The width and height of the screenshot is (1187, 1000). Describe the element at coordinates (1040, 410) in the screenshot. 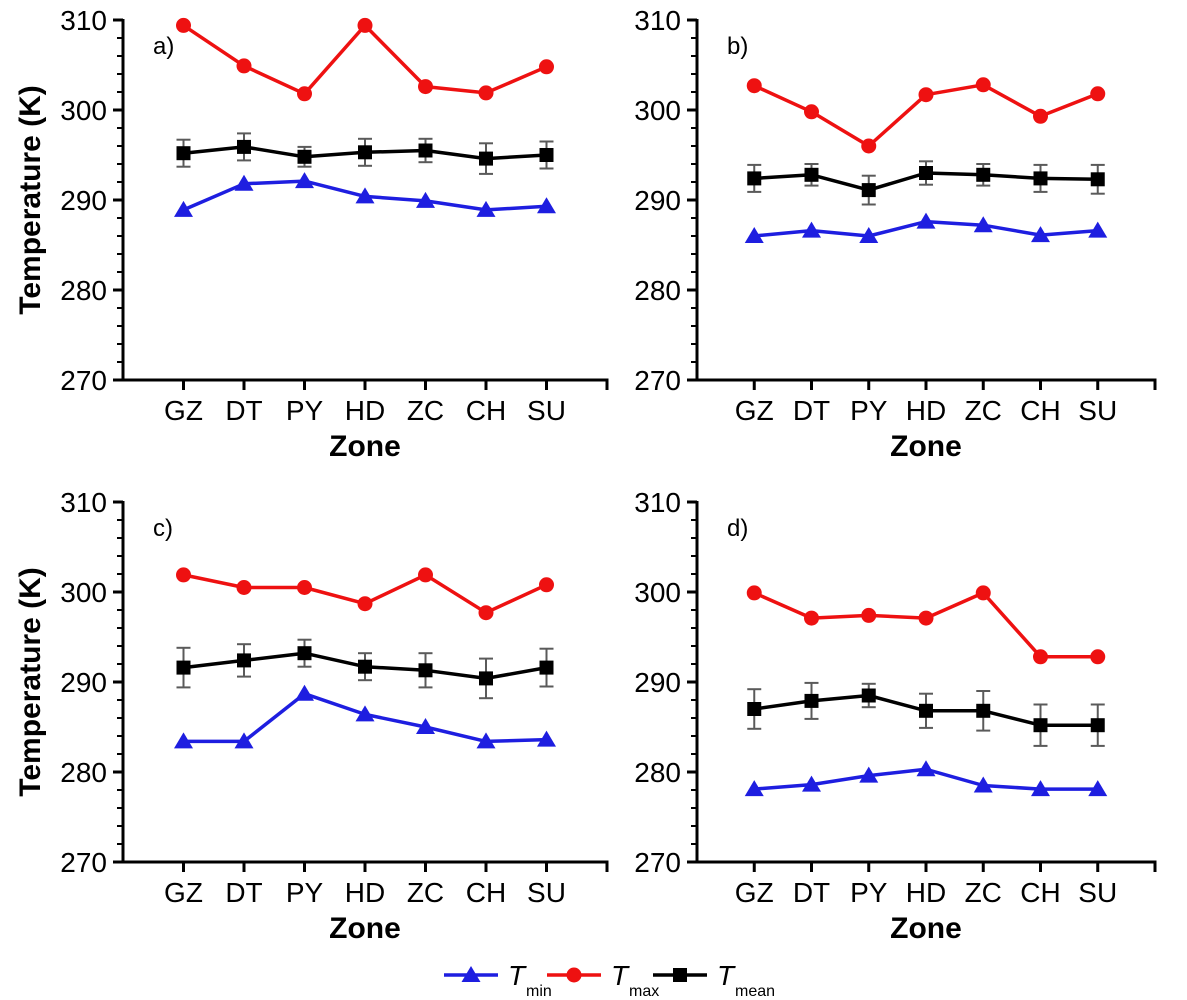

I see `x-tick-label: CH` at that location.